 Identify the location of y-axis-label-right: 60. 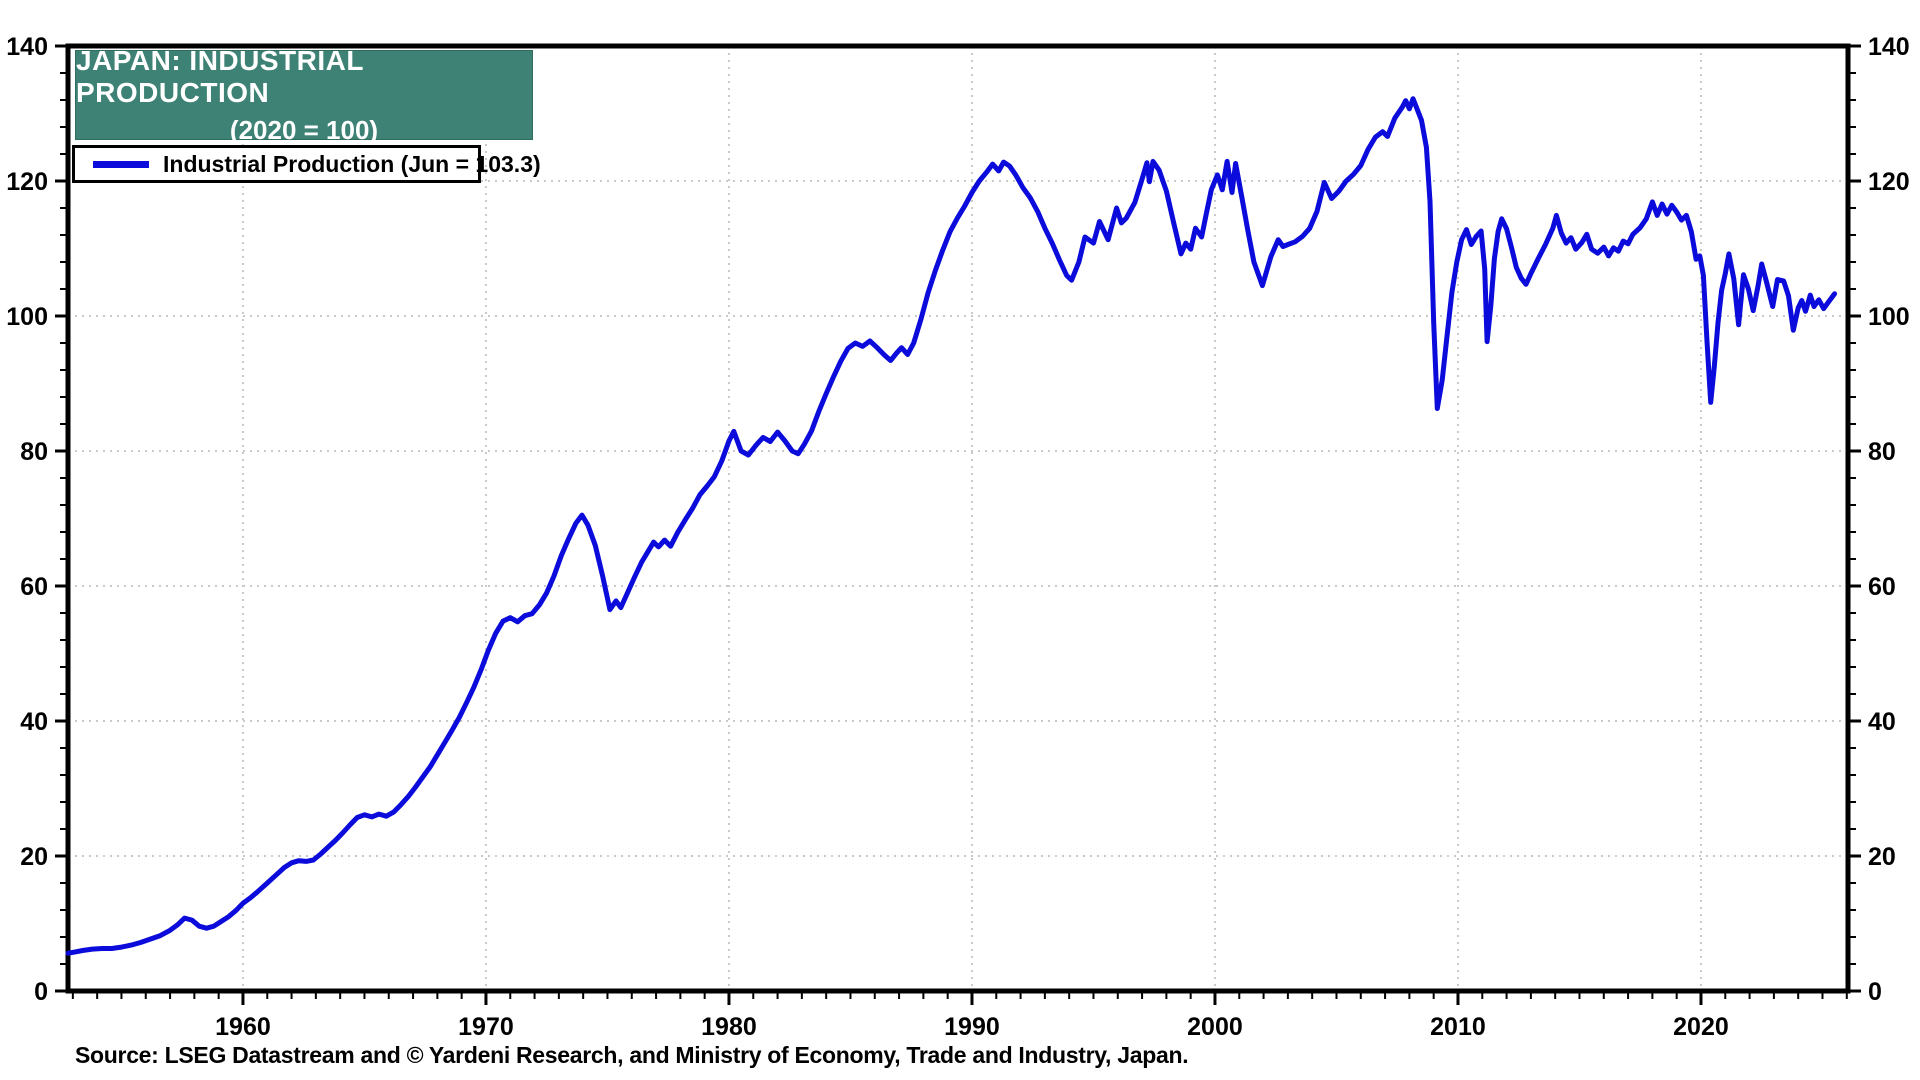
(1882, 587).